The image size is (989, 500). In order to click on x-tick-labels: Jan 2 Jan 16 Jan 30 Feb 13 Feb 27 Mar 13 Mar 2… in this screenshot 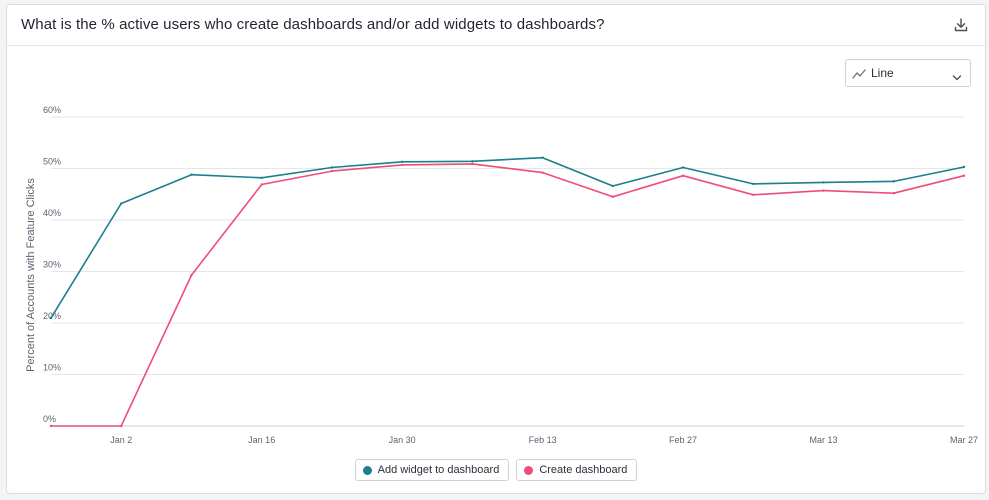, I will do `click(544, 440)`.